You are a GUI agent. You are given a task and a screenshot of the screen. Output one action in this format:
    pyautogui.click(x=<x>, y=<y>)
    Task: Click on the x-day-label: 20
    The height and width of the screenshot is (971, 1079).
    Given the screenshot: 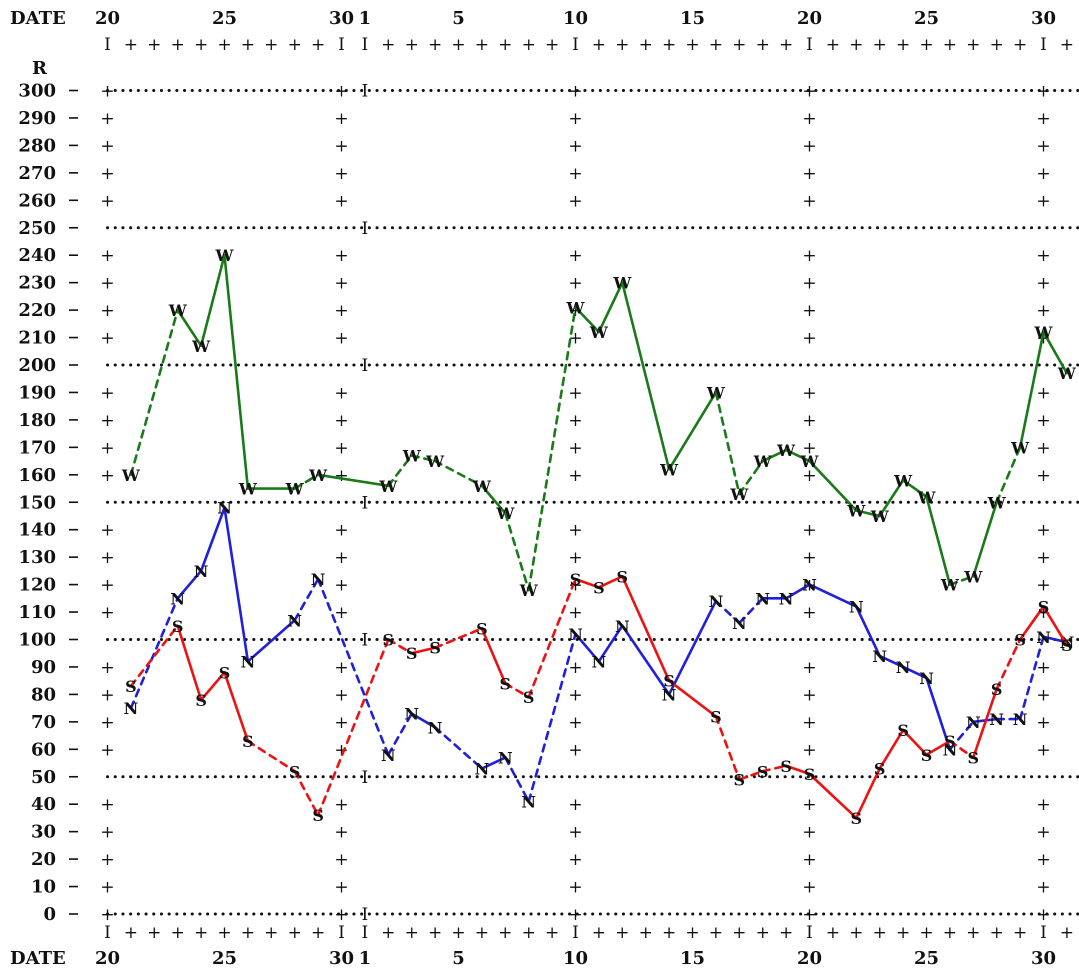 What is the action you would take?
    pyautogui.click(x=809, y=958)
    